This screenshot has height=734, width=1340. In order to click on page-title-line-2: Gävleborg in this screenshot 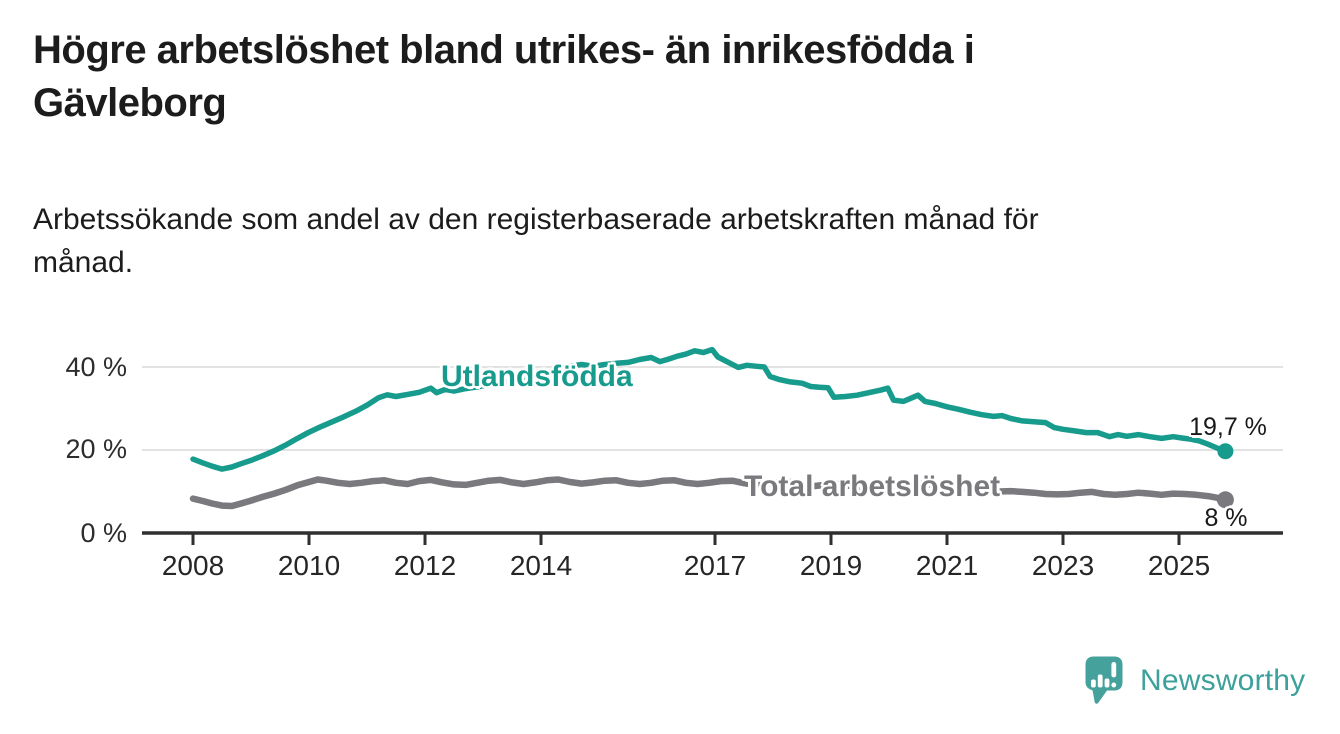, I will do `click(130, 102)`.